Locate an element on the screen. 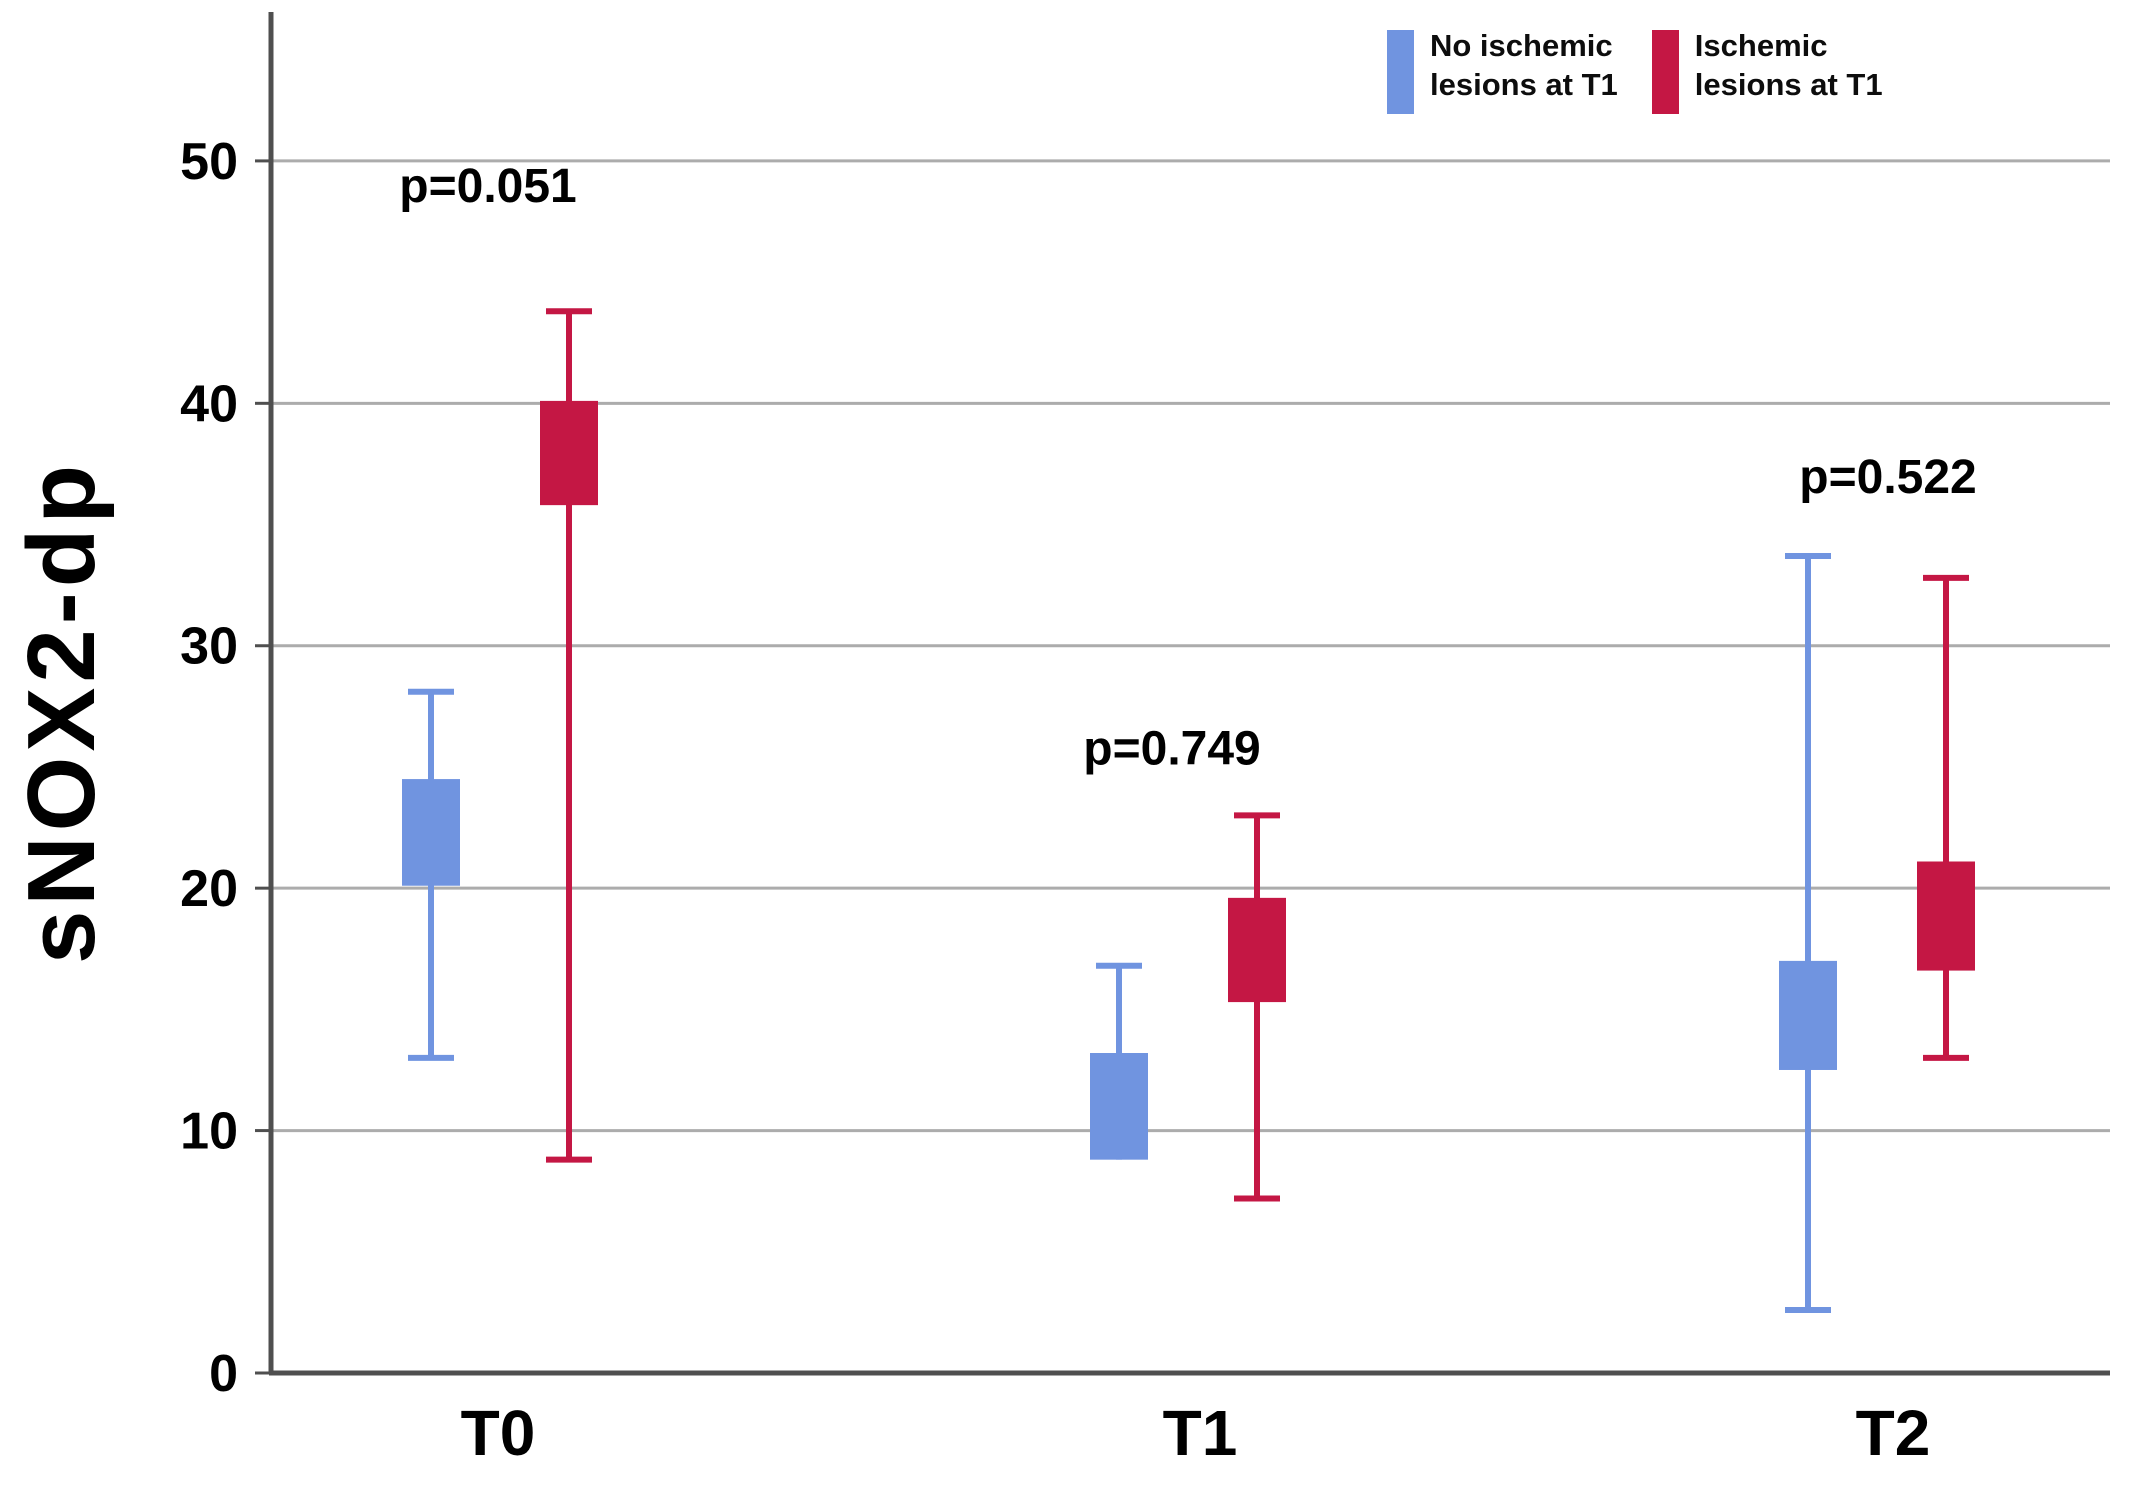 This screenshot has width=2144, height=1501. box-no-ischemic-t1 is located at coordinates (1119, 1106).